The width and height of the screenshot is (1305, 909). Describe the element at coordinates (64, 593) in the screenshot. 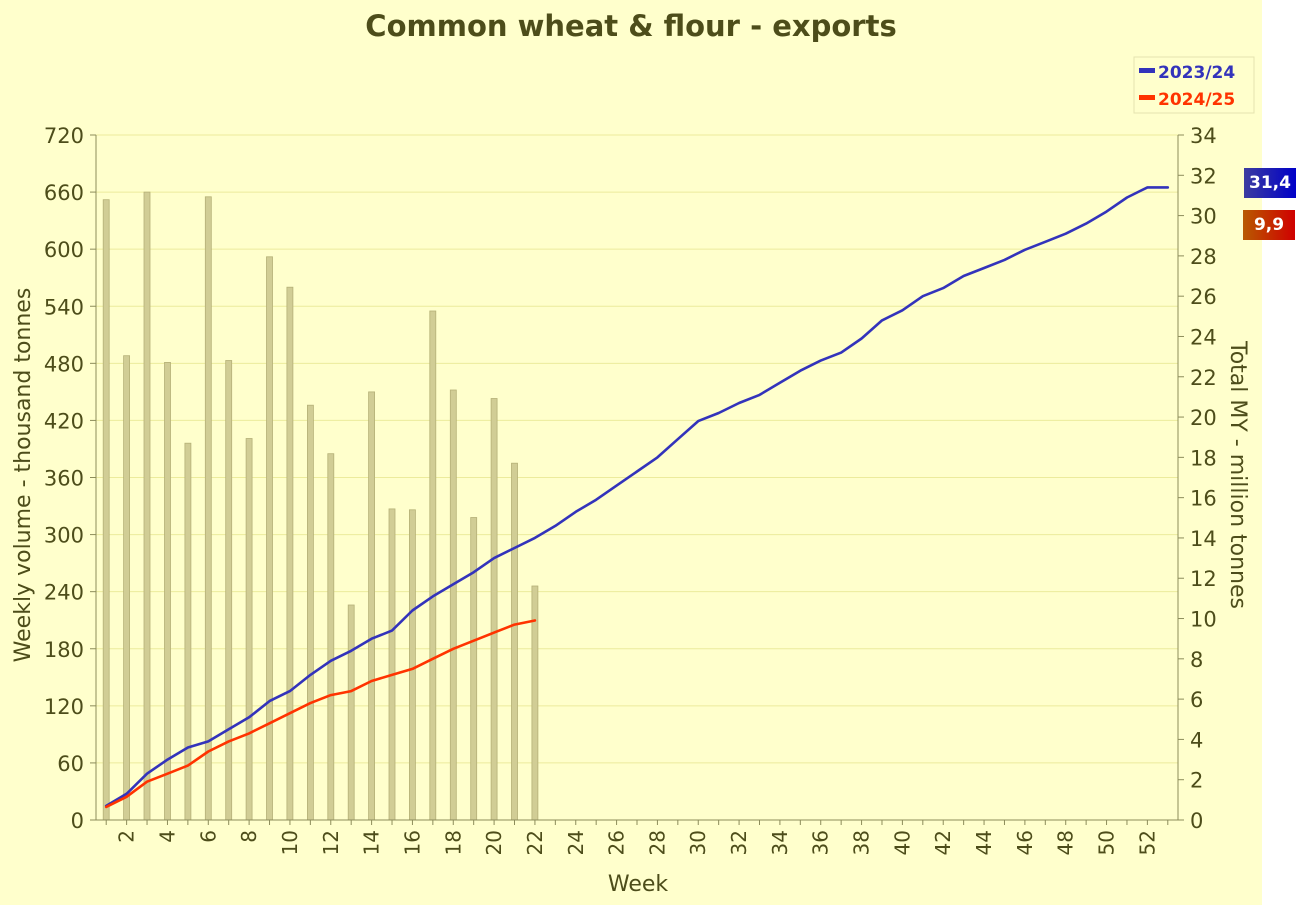

I see `left-tick-label: 240` at that location.